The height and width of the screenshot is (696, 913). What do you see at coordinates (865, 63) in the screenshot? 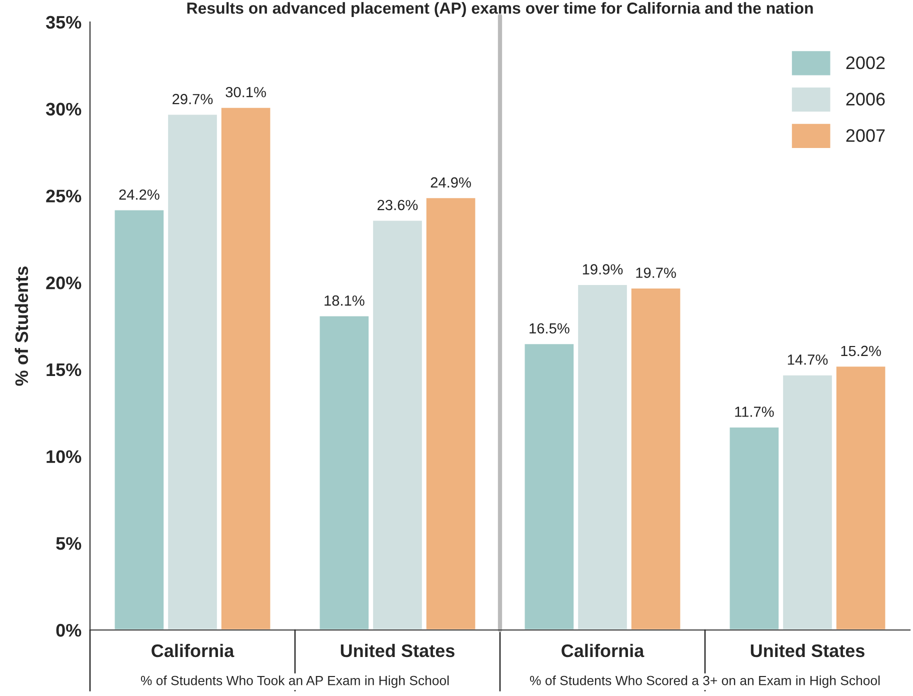
I see `legend-label: 2002` at bounding box center [865, 63].